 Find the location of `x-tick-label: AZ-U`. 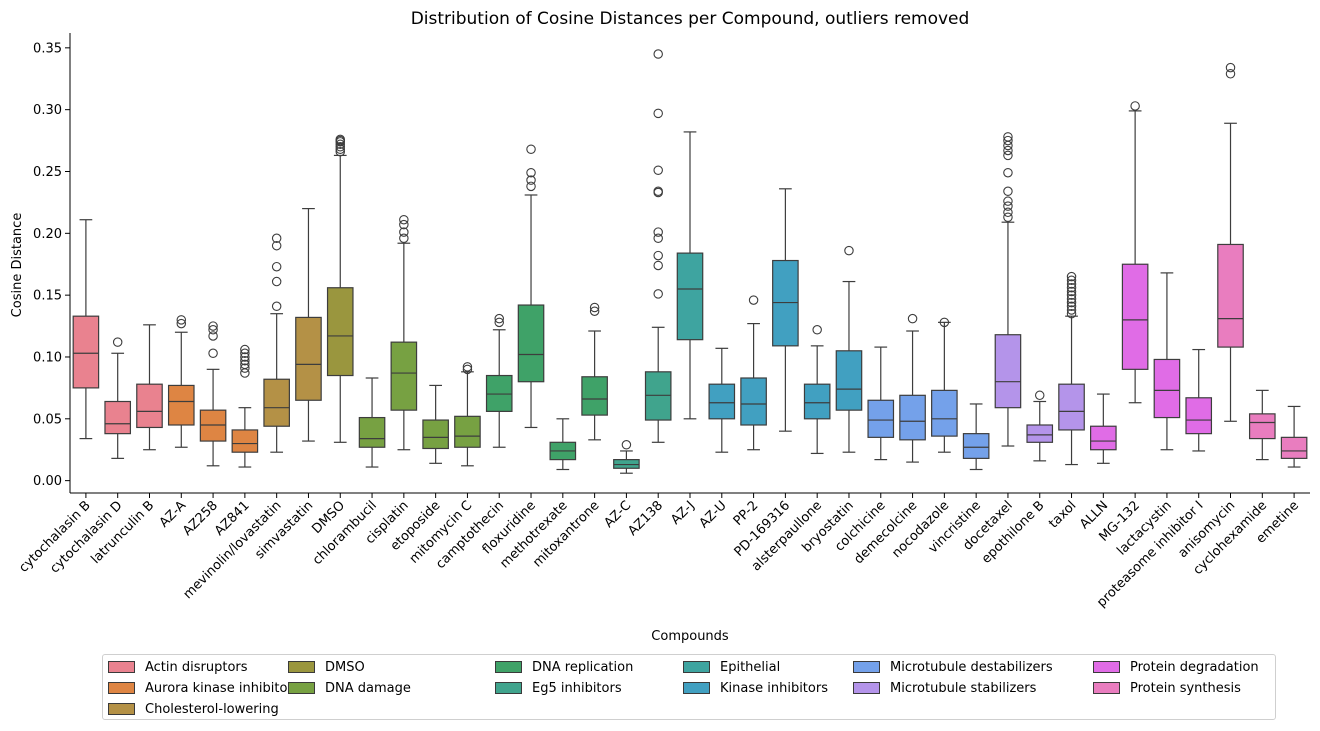

x-tick-label: AZ-U is located at coordinates (713, 514).